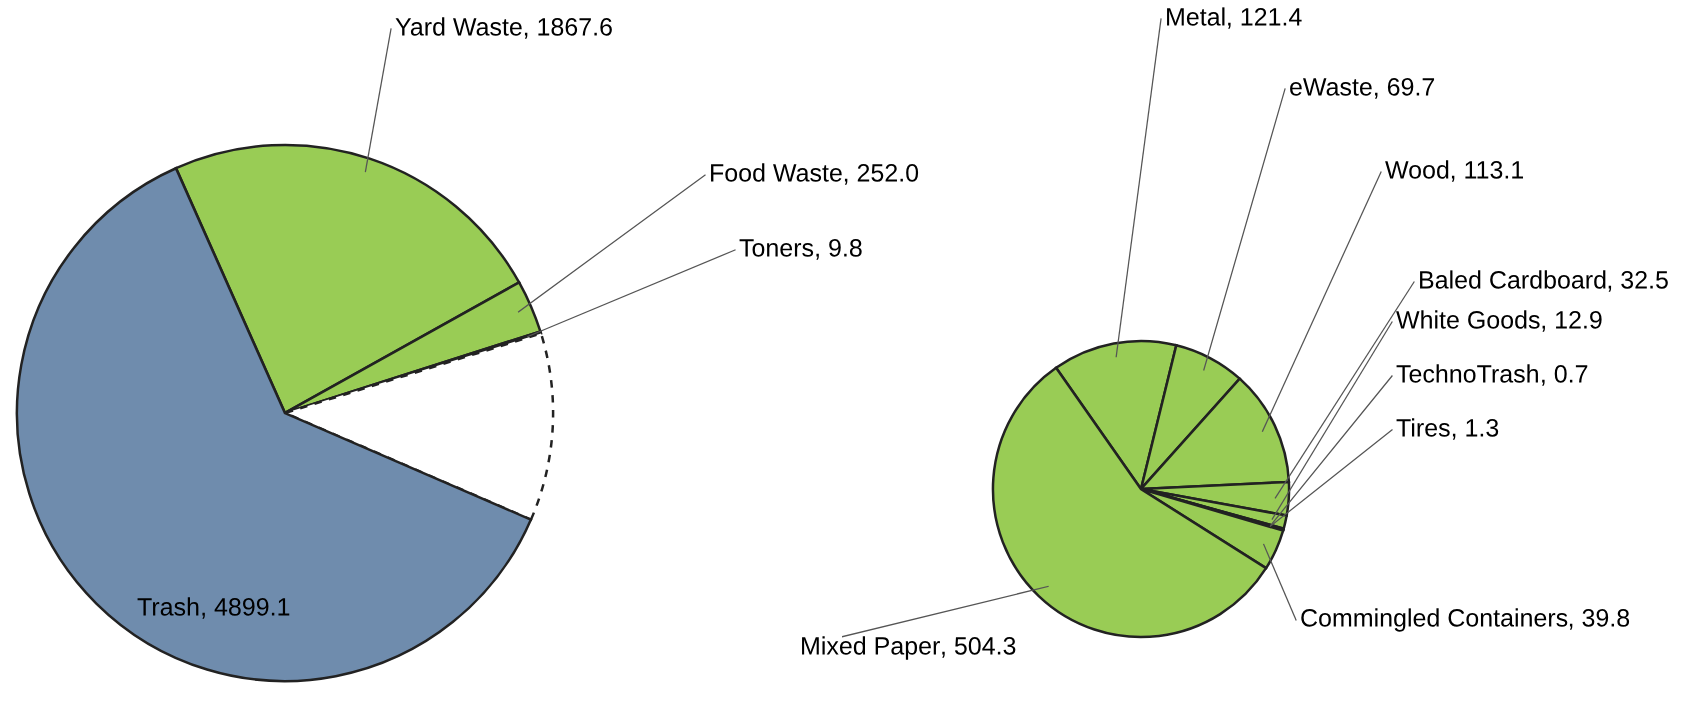  What do you see at coordinates (1487, 171) in the screenshot?
I see `data-label: , 113.1` at bounding box center [1487, 171].